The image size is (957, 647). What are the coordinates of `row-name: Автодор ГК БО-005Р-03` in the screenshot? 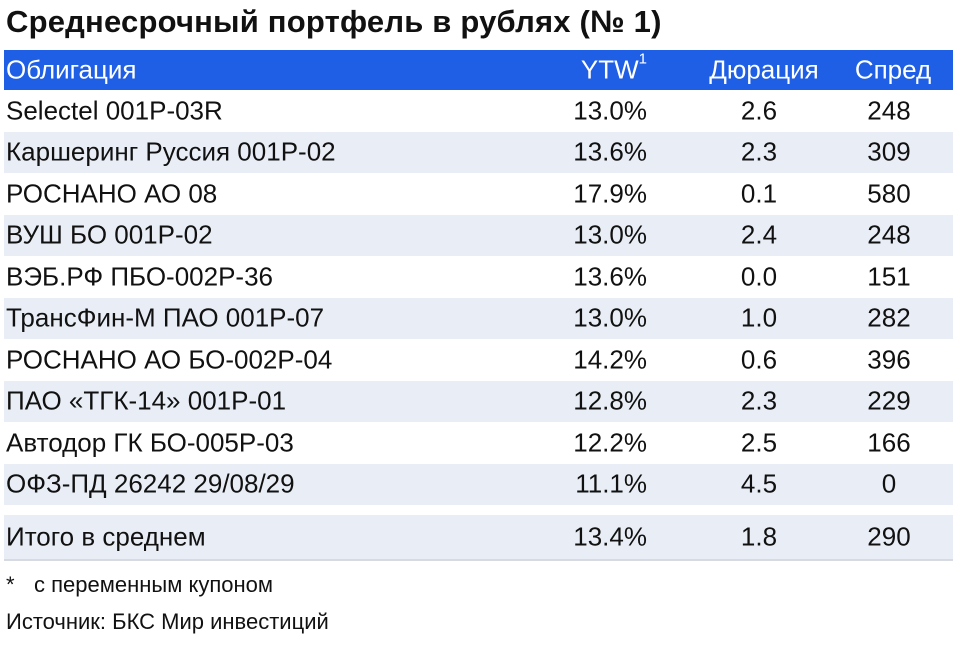 It's located at (150, 442).